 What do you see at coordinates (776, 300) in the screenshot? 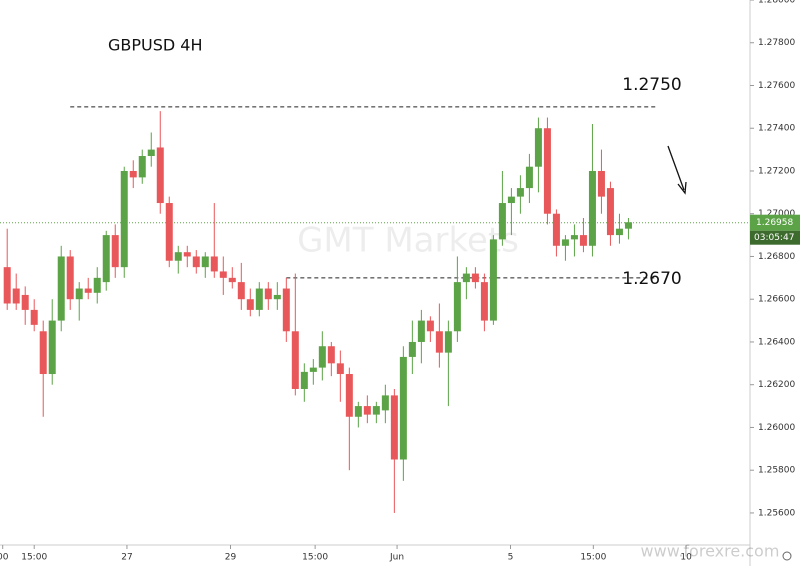
I see `y-tick-label: 1.26600` at bounding box center [776, 300].